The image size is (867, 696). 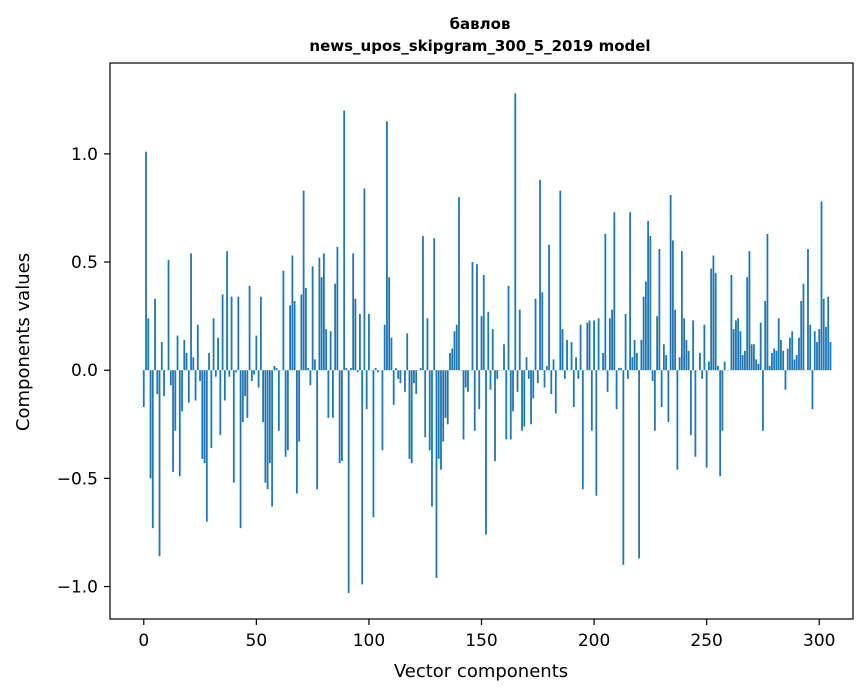 I want to click on y-axis-ticks: −1.0 −0.5 0.0 0.5 1.0, so click(x=83, y=371).